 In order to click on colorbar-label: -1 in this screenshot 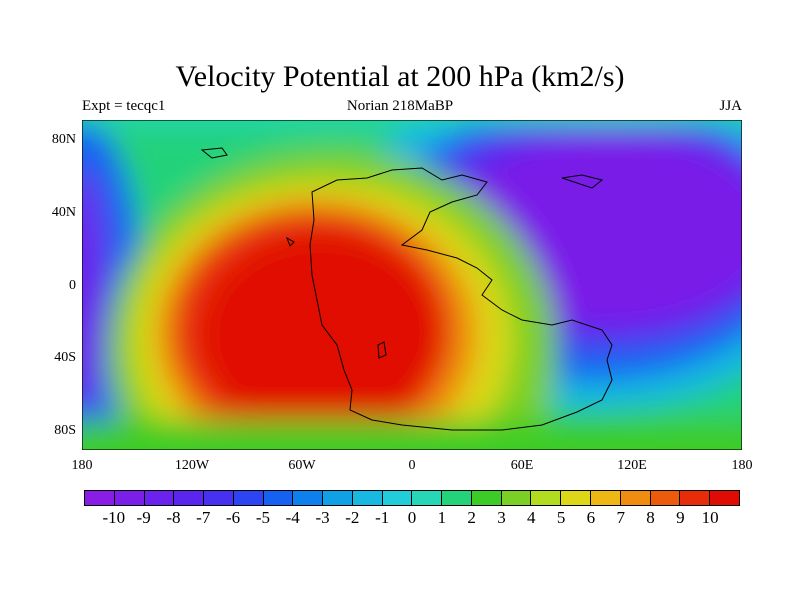, I will do `click(382, 517)`.